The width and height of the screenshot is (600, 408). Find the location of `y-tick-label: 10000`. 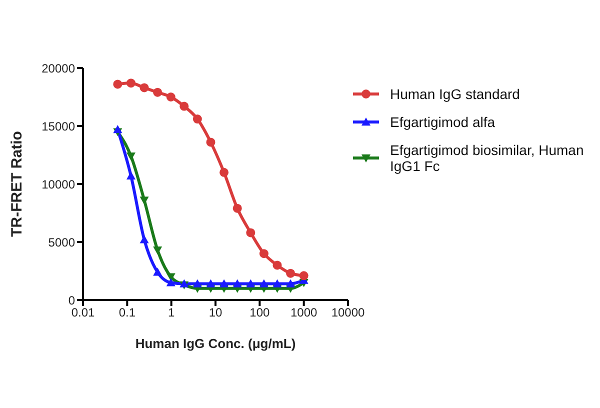

y-tick-label: 10000 is located at coordinates (59, 184).